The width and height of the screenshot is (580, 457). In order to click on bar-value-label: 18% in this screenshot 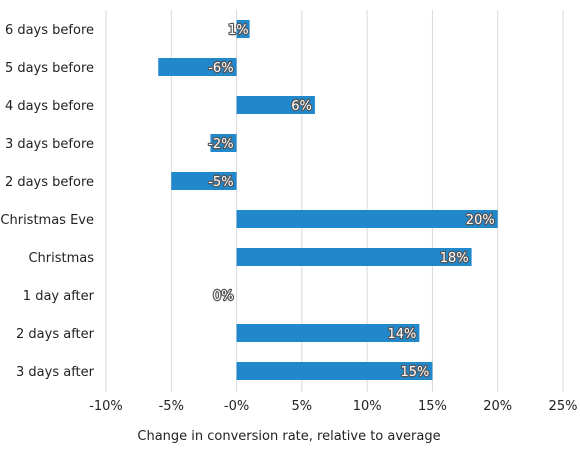, I will do `click(454, 258)`.